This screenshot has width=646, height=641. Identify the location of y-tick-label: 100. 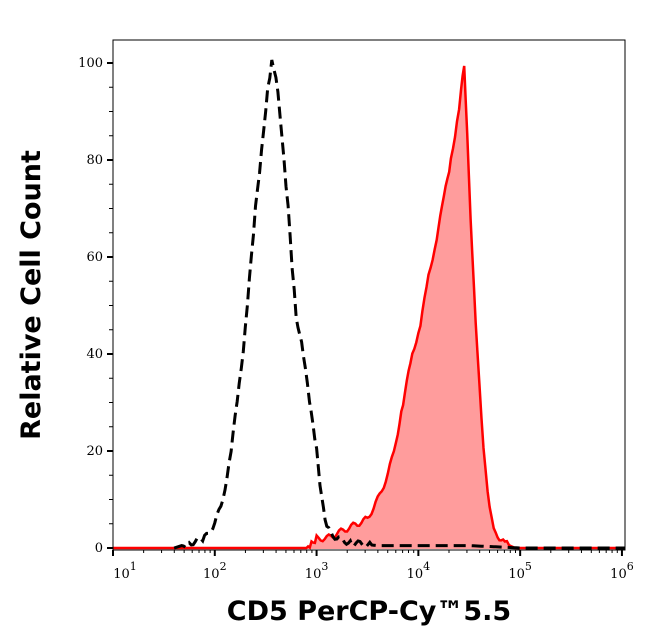
(90, 63).